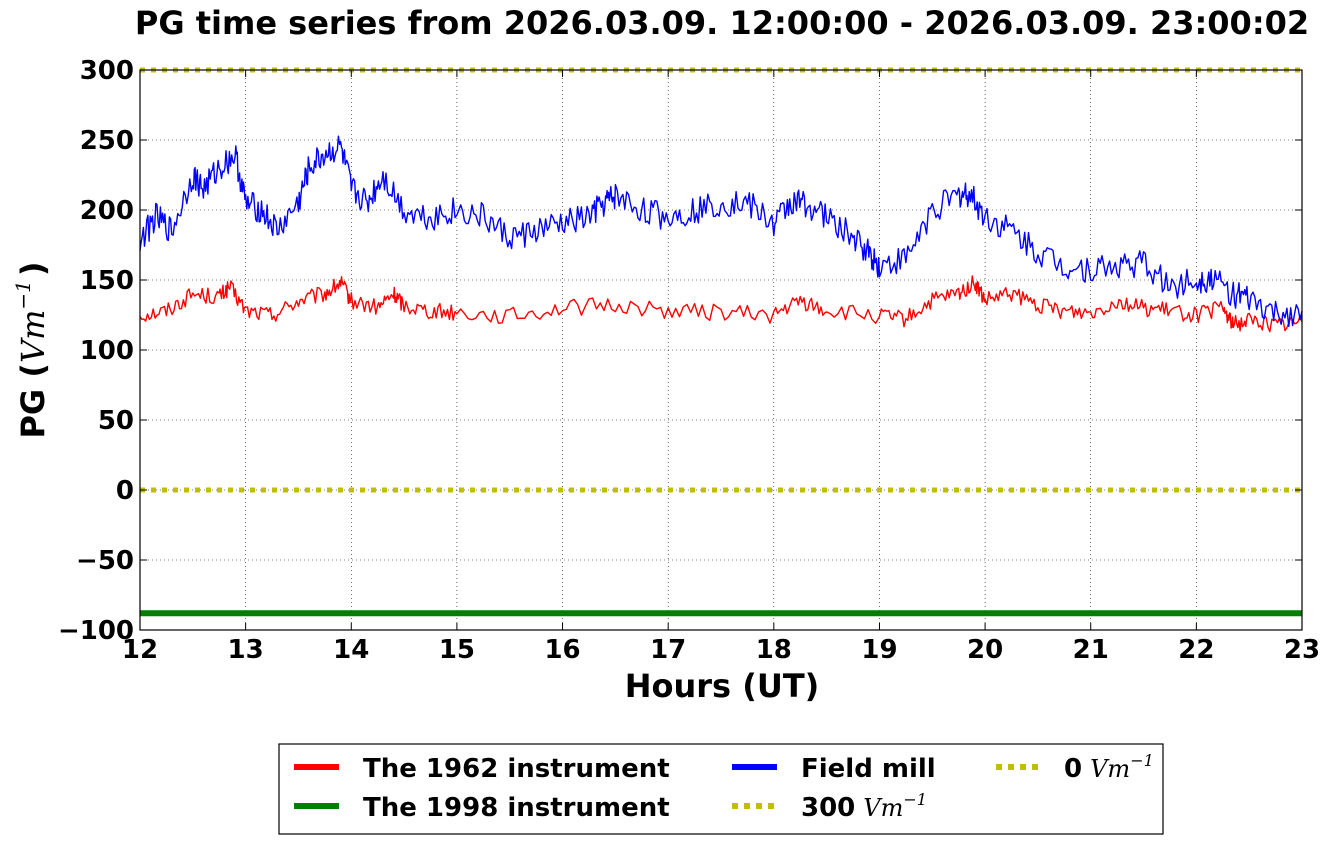  I want to click on x-tick-label: 17, so click(668, 650).